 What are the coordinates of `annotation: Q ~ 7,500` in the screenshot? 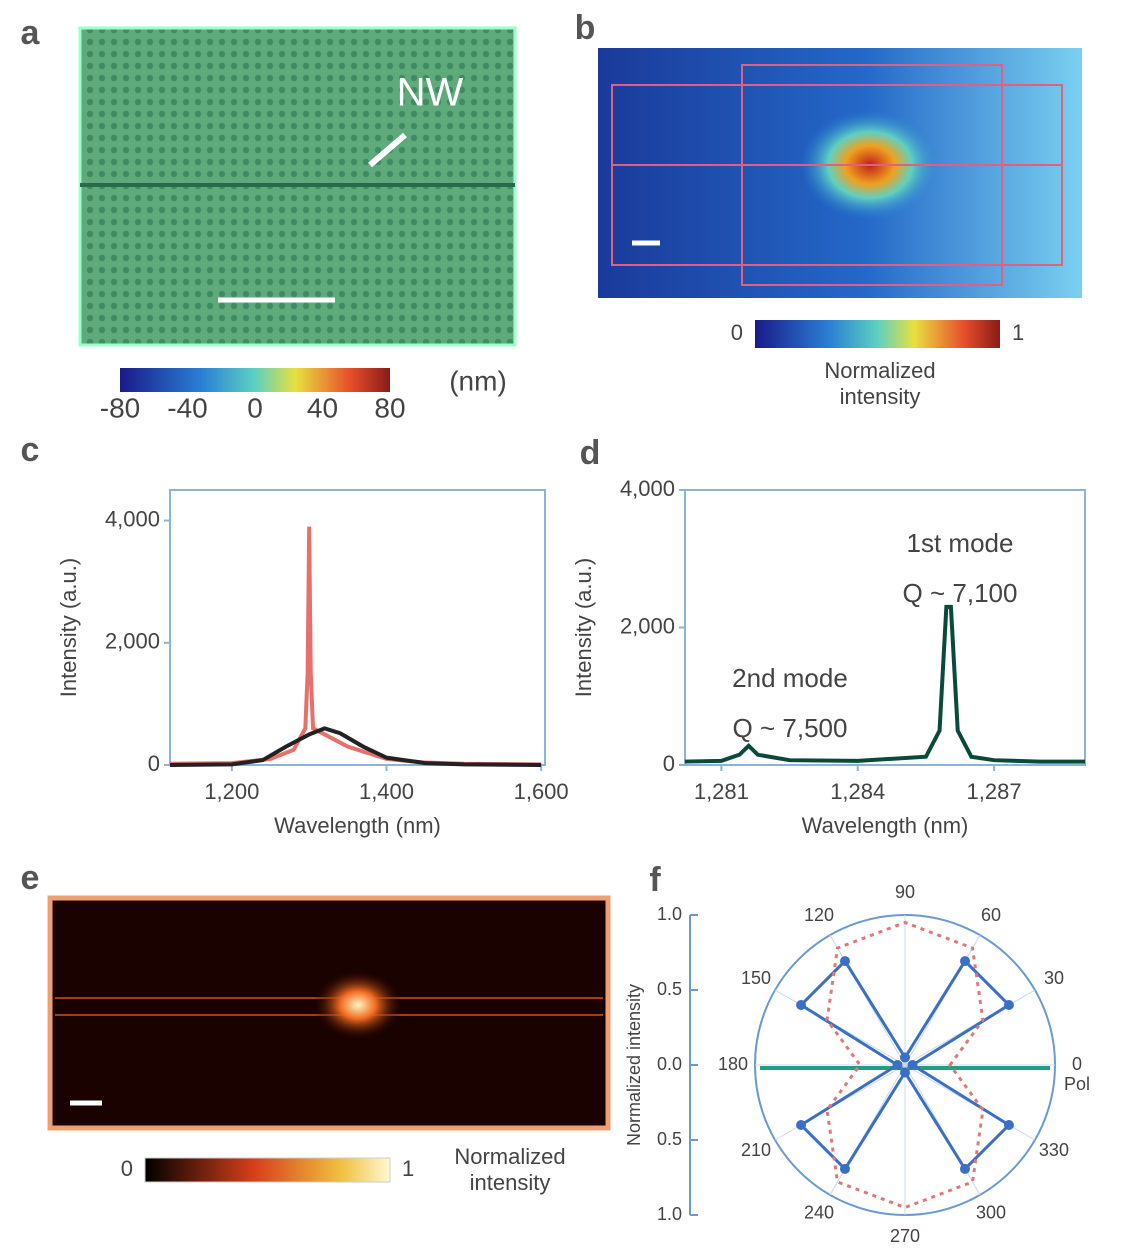 It's located at (790, 728).